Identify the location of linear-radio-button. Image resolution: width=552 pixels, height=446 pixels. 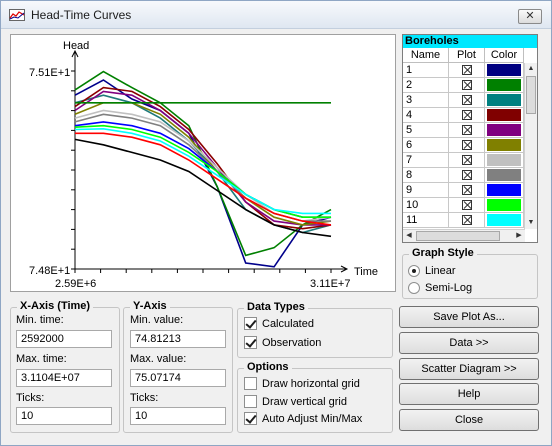
(414, 271).